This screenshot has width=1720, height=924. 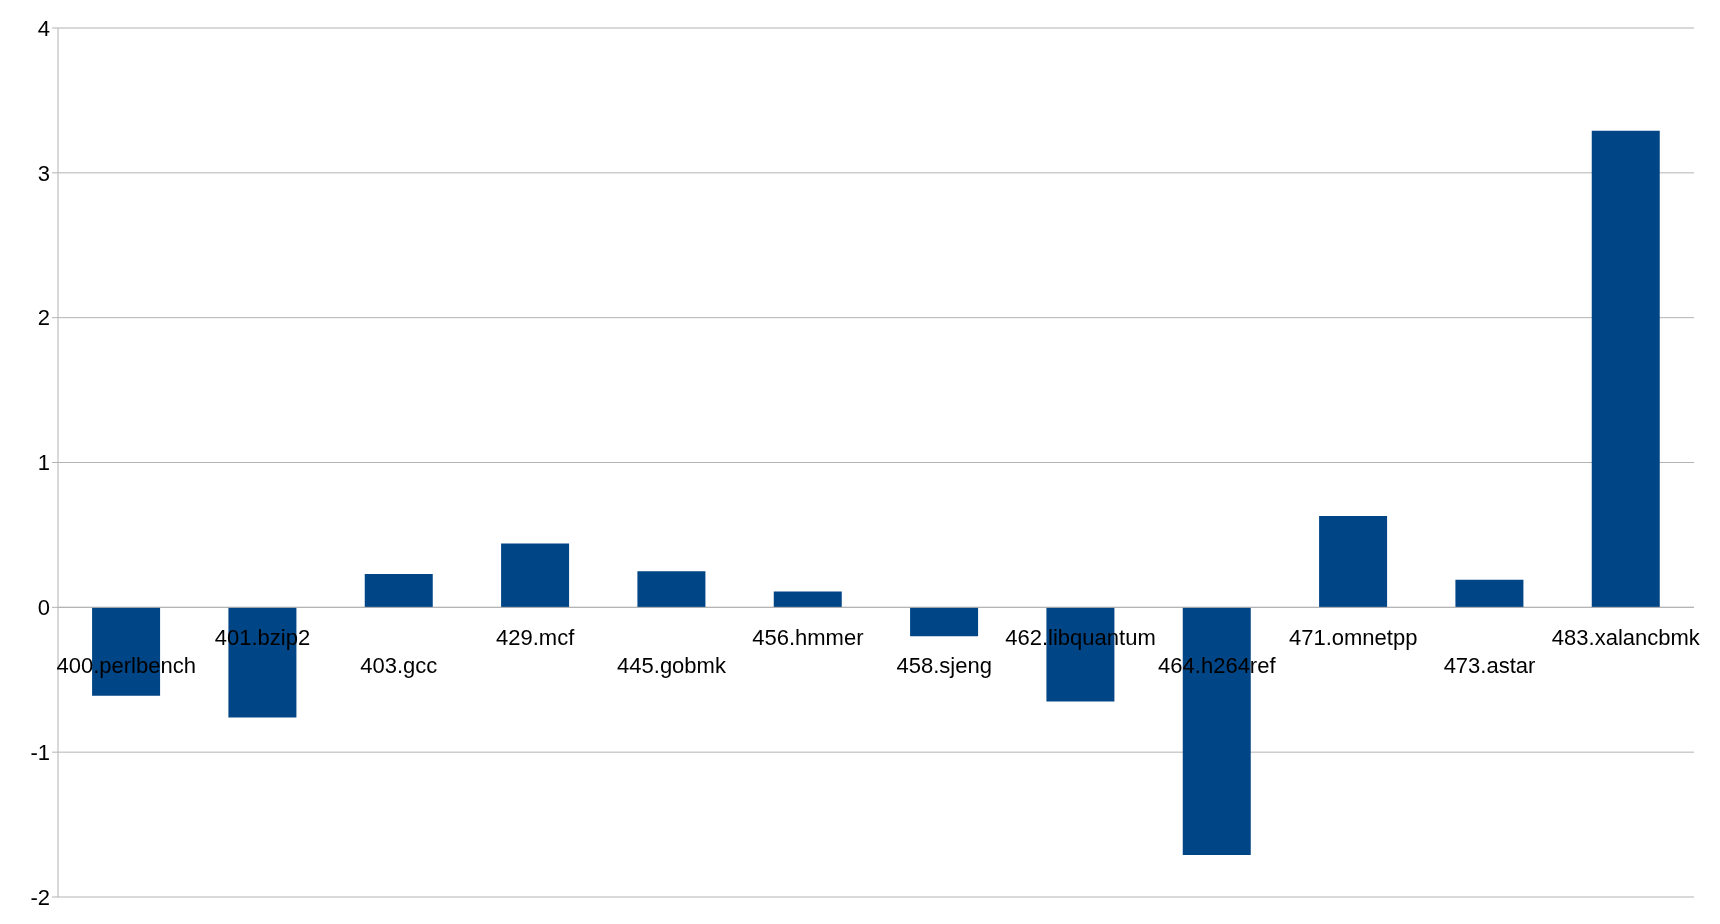 What do you see at coordinates (399, 666) in the screenshot?
I see `x-tick-label: 403.gcc` at bounding box center [399, 666].